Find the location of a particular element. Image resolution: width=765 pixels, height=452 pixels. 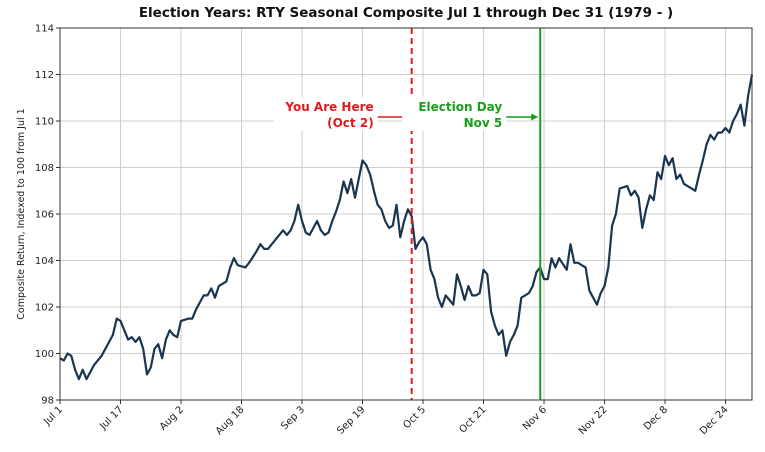

y-tick-label: 108 is located at coordinates (44, 168).